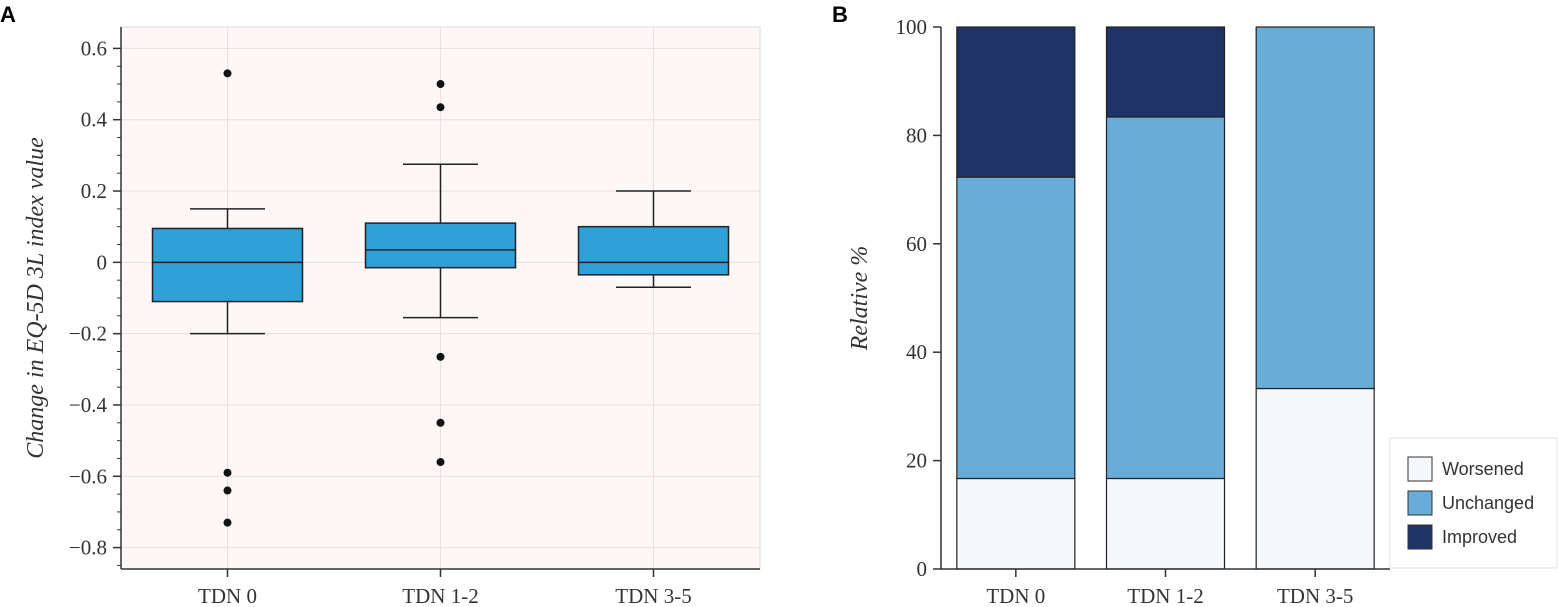  What do you see at coordinates (1479, 537) in the screenshot?
I see `legend-label-improved: Improved` at bounding box center [1479, 537].